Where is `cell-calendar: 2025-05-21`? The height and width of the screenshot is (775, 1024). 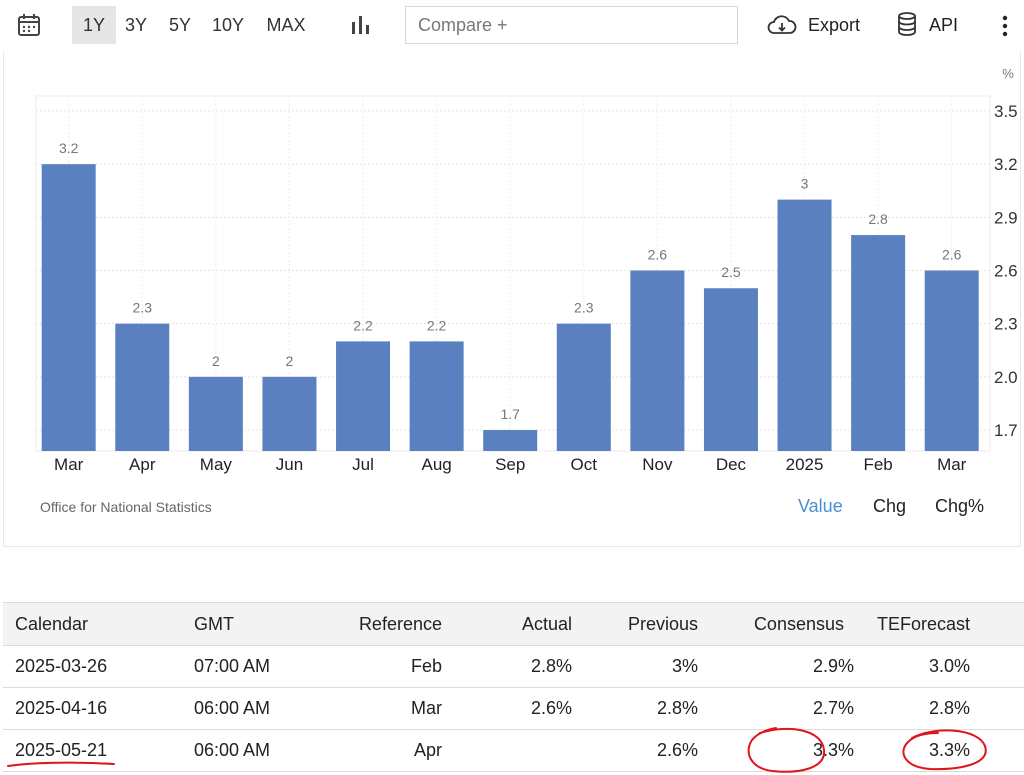 cell-calendar: 2025-05-21 is located at coordinates (92, 750).